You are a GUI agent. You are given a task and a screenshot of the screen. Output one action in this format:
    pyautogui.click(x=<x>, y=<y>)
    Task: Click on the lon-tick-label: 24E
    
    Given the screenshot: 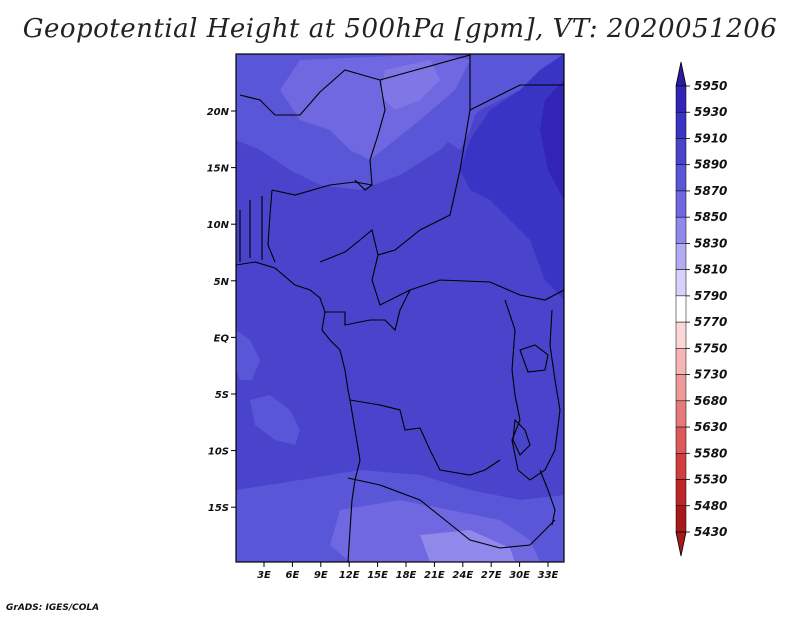 What is the action you would take?
    pyautogui.click(x=462, y=575)
    